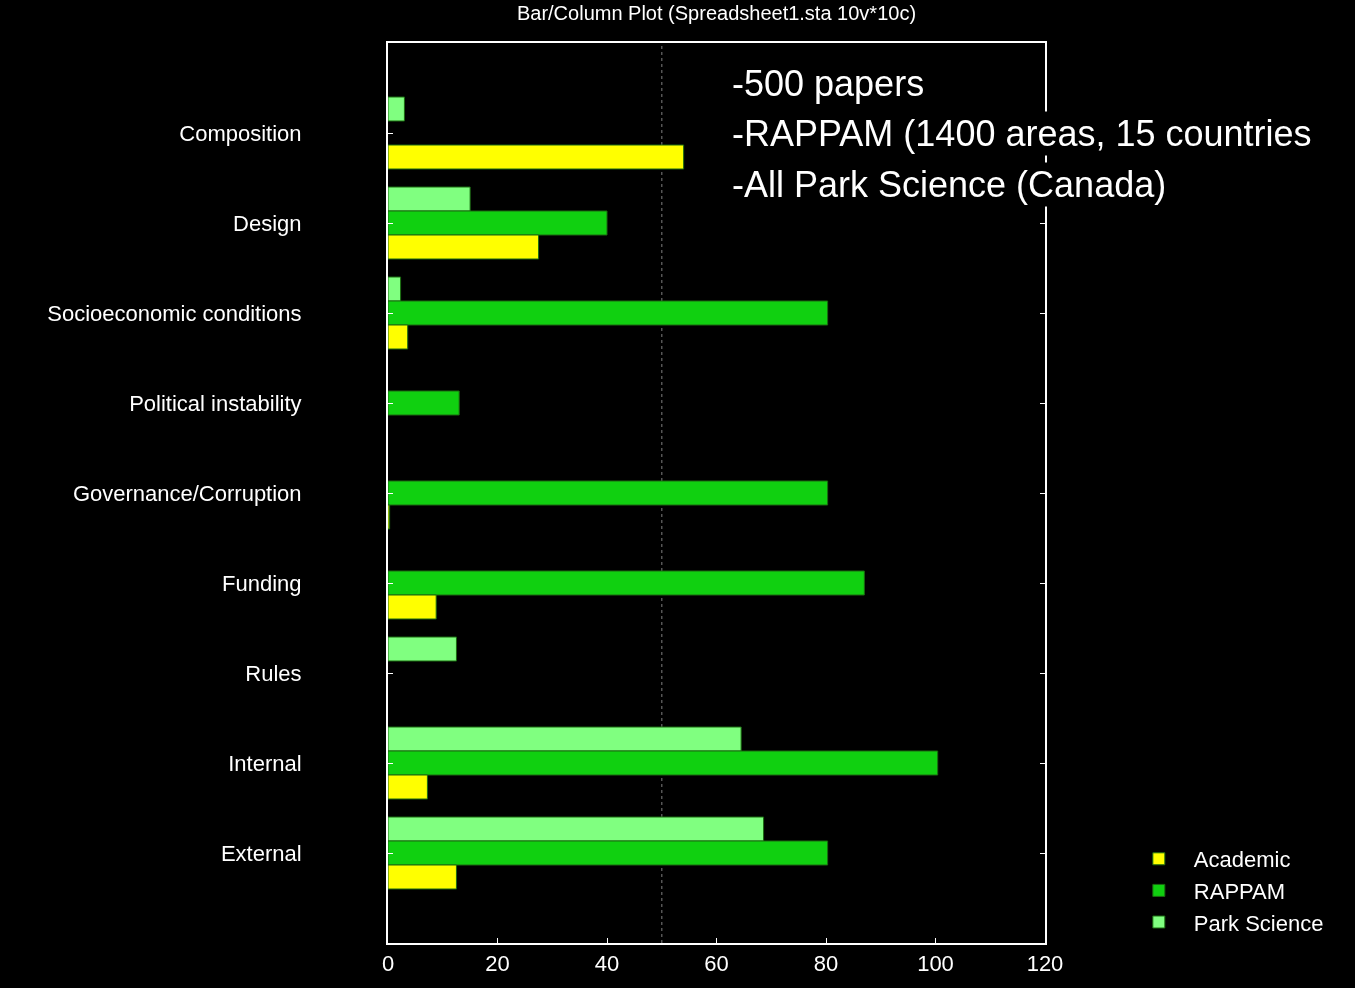 The height and width of the screenshot is (988, 1355). I want to click on y-tick-label: Governance/Corruption, so click(187, 493).